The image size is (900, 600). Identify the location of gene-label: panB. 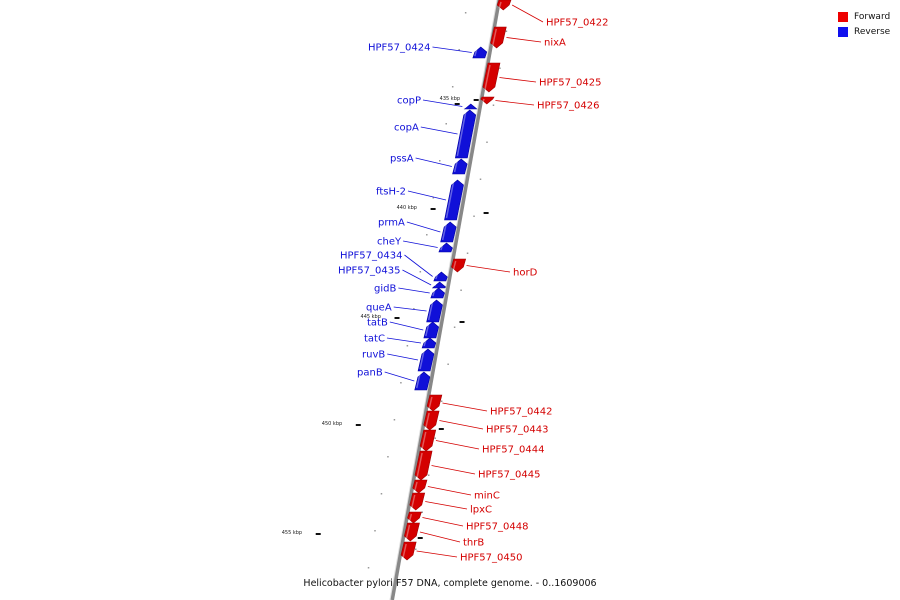
(370, 373).